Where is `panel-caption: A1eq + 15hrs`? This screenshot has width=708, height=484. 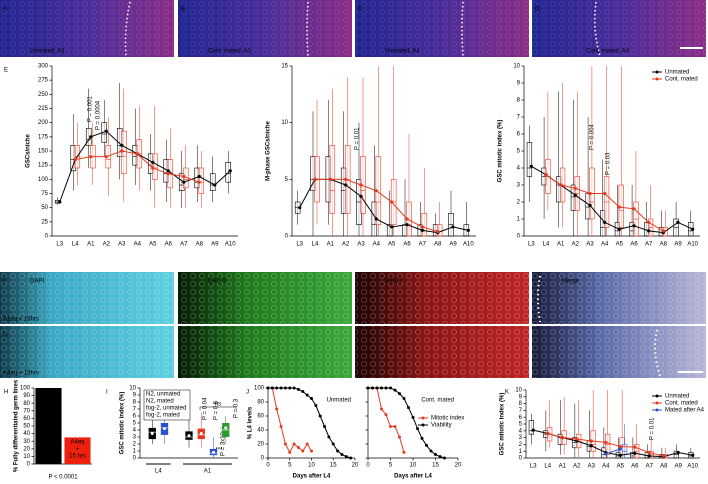
panel-caption: A1eq + 15hrs is located at coordinates (21, 320).